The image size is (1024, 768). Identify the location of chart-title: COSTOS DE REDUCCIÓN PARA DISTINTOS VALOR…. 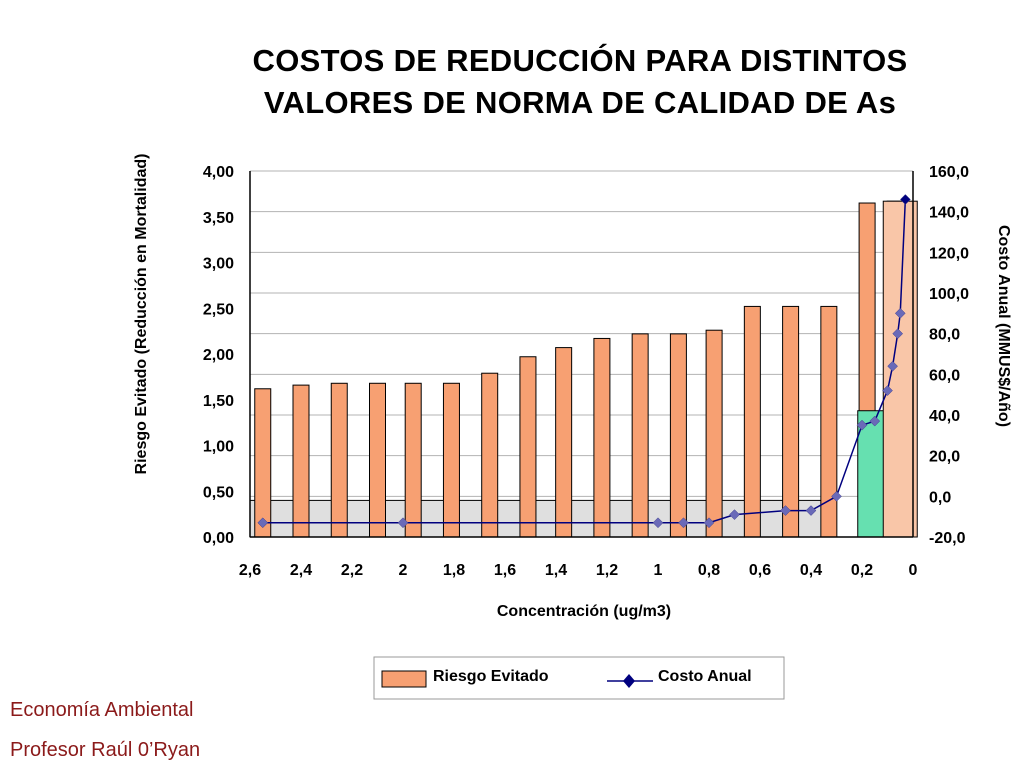
(580, 82).